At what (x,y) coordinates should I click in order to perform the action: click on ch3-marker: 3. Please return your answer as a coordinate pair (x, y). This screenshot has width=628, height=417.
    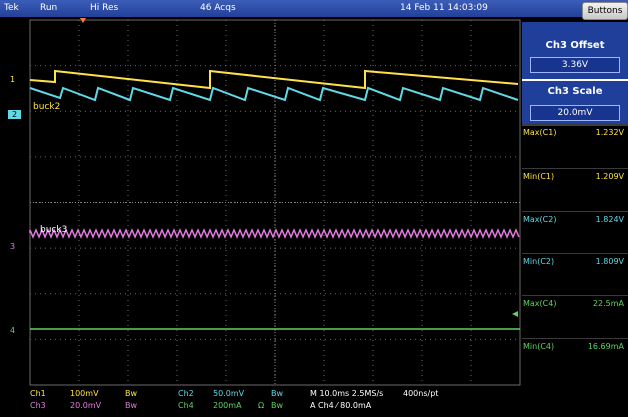
    Looking at the image, I should click on (13, 246).